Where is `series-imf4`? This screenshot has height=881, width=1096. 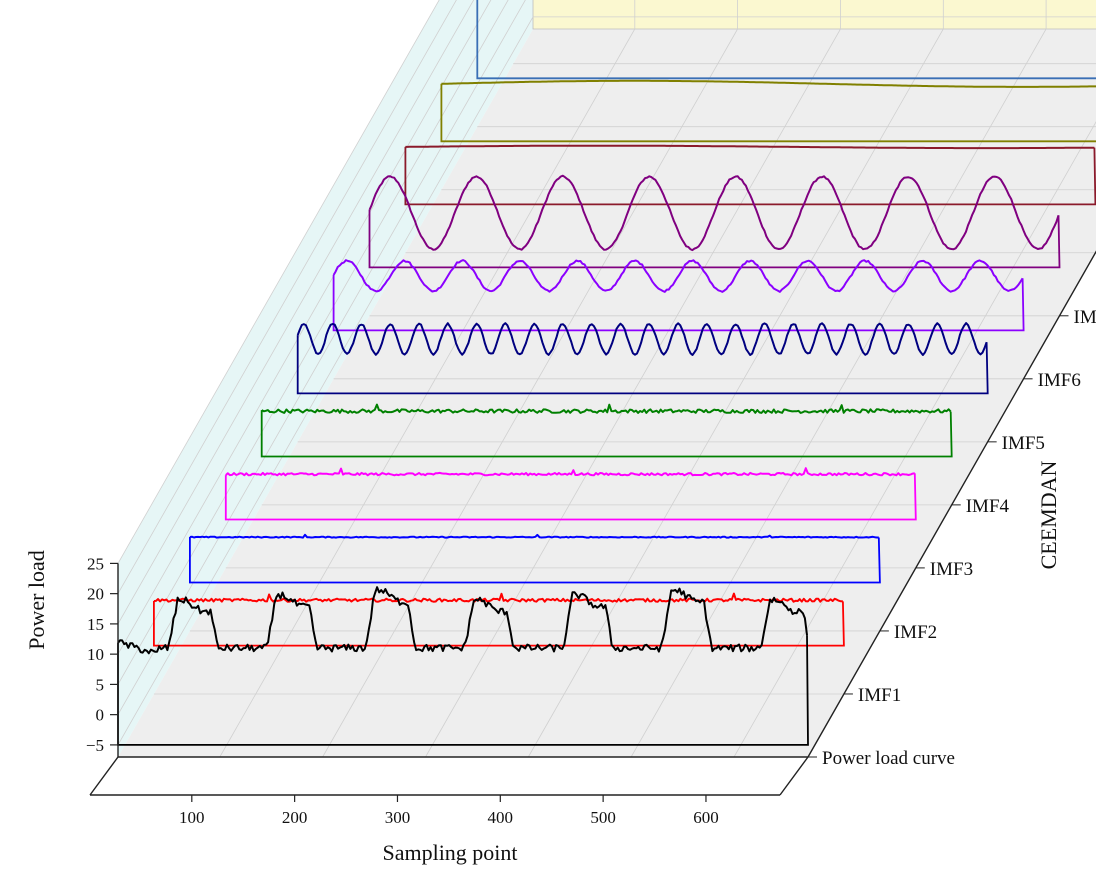 series-imf4 is located at coordinates (606, 430).